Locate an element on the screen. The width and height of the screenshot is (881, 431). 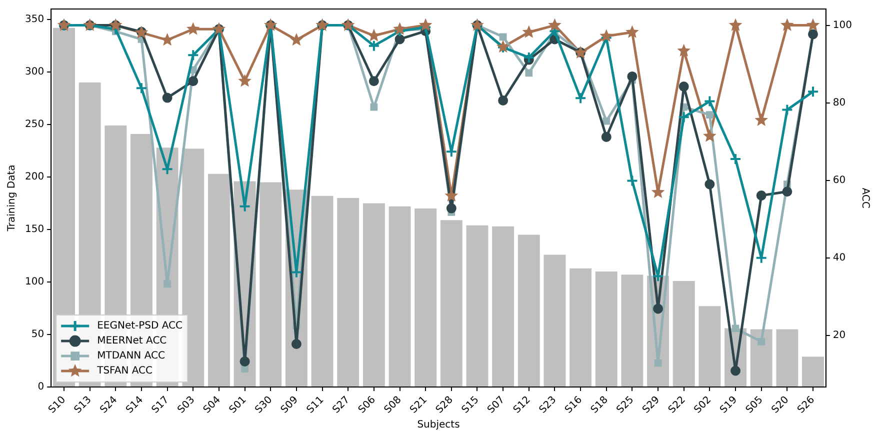
legend-label: MEERNet ACC is located at coordinates (132, 341).